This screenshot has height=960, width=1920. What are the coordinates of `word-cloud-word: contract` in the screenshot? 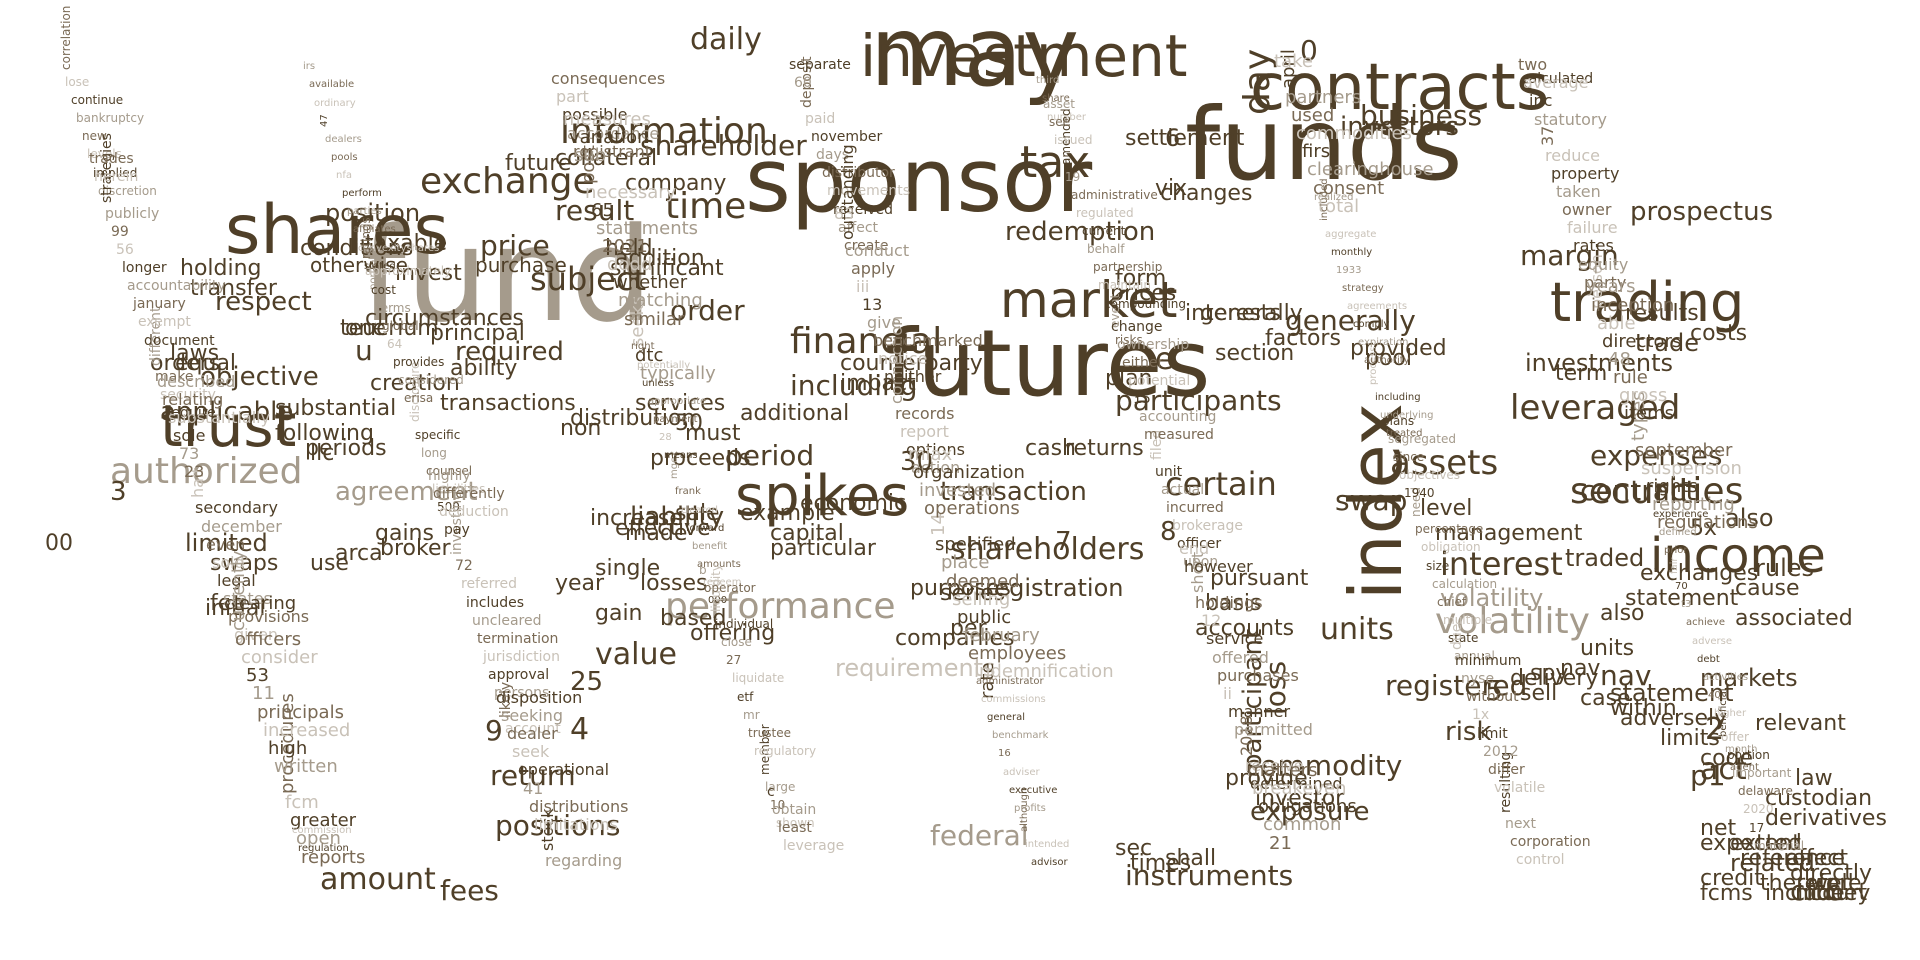 It's located at (1638, 490).